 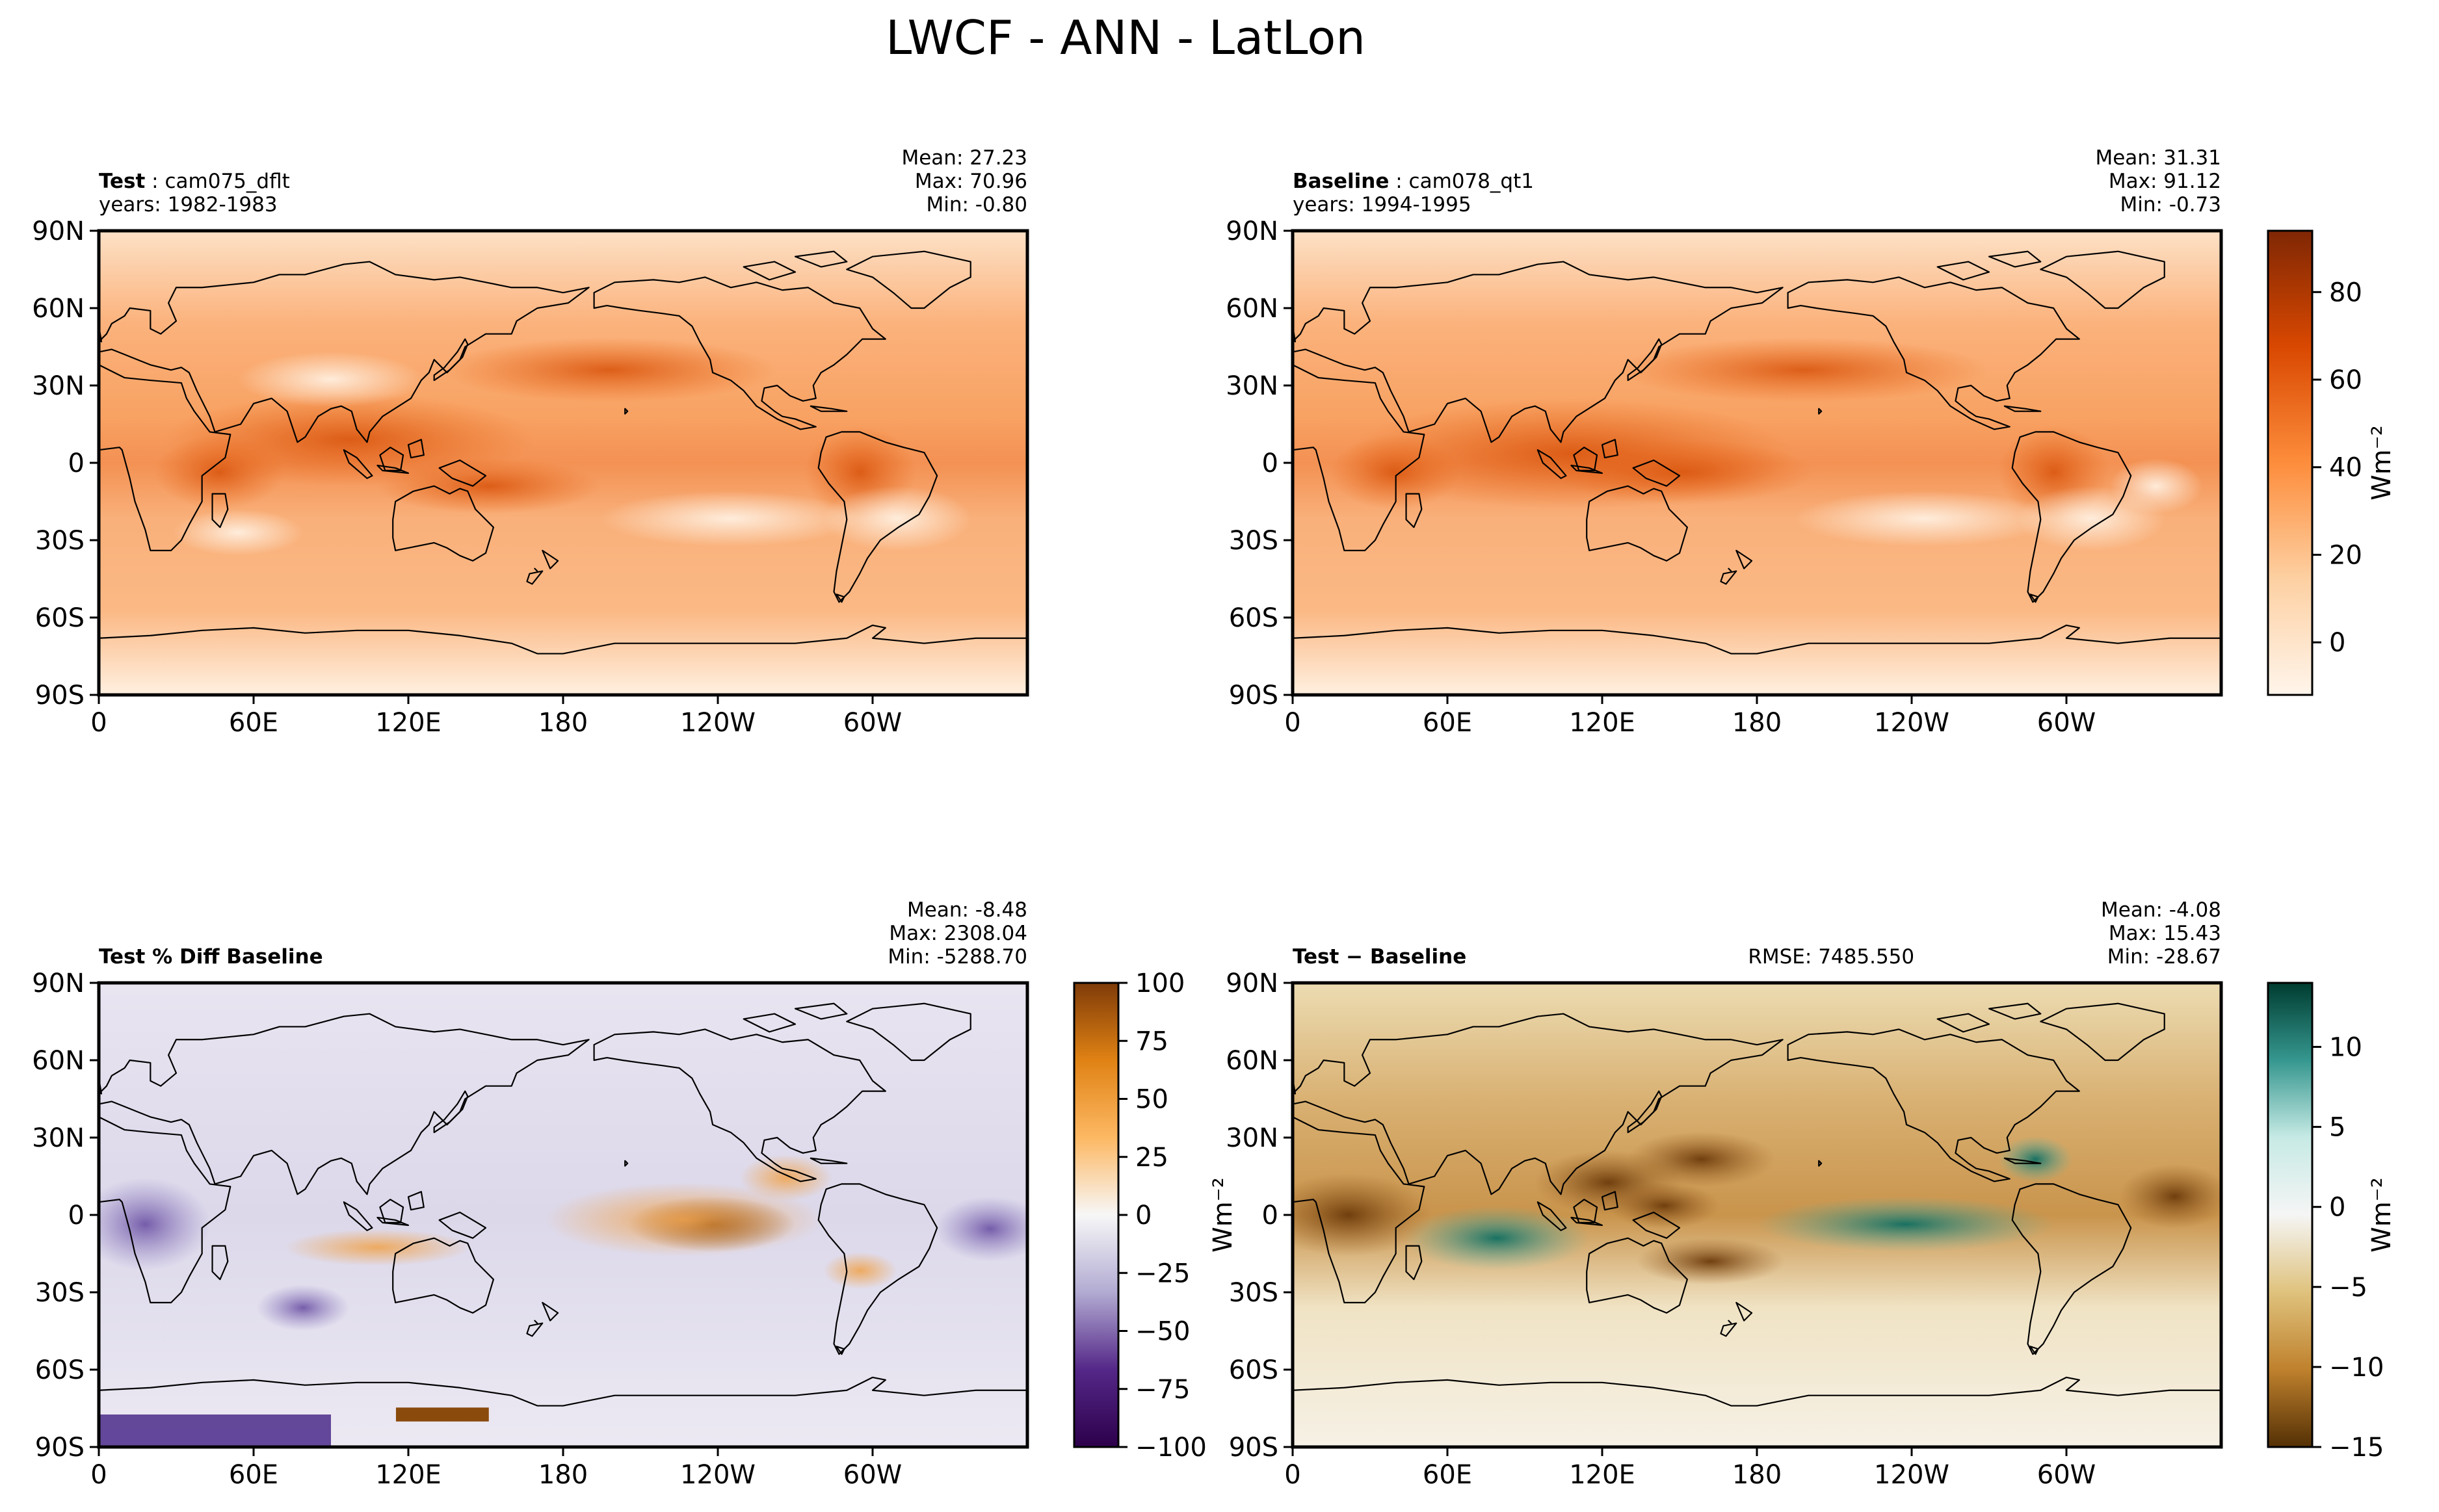 What do you see at coordinates (2345, 292) in the screenshot?
I see `colorbar-tick-label: 80` at bounding box center [2345, 292].